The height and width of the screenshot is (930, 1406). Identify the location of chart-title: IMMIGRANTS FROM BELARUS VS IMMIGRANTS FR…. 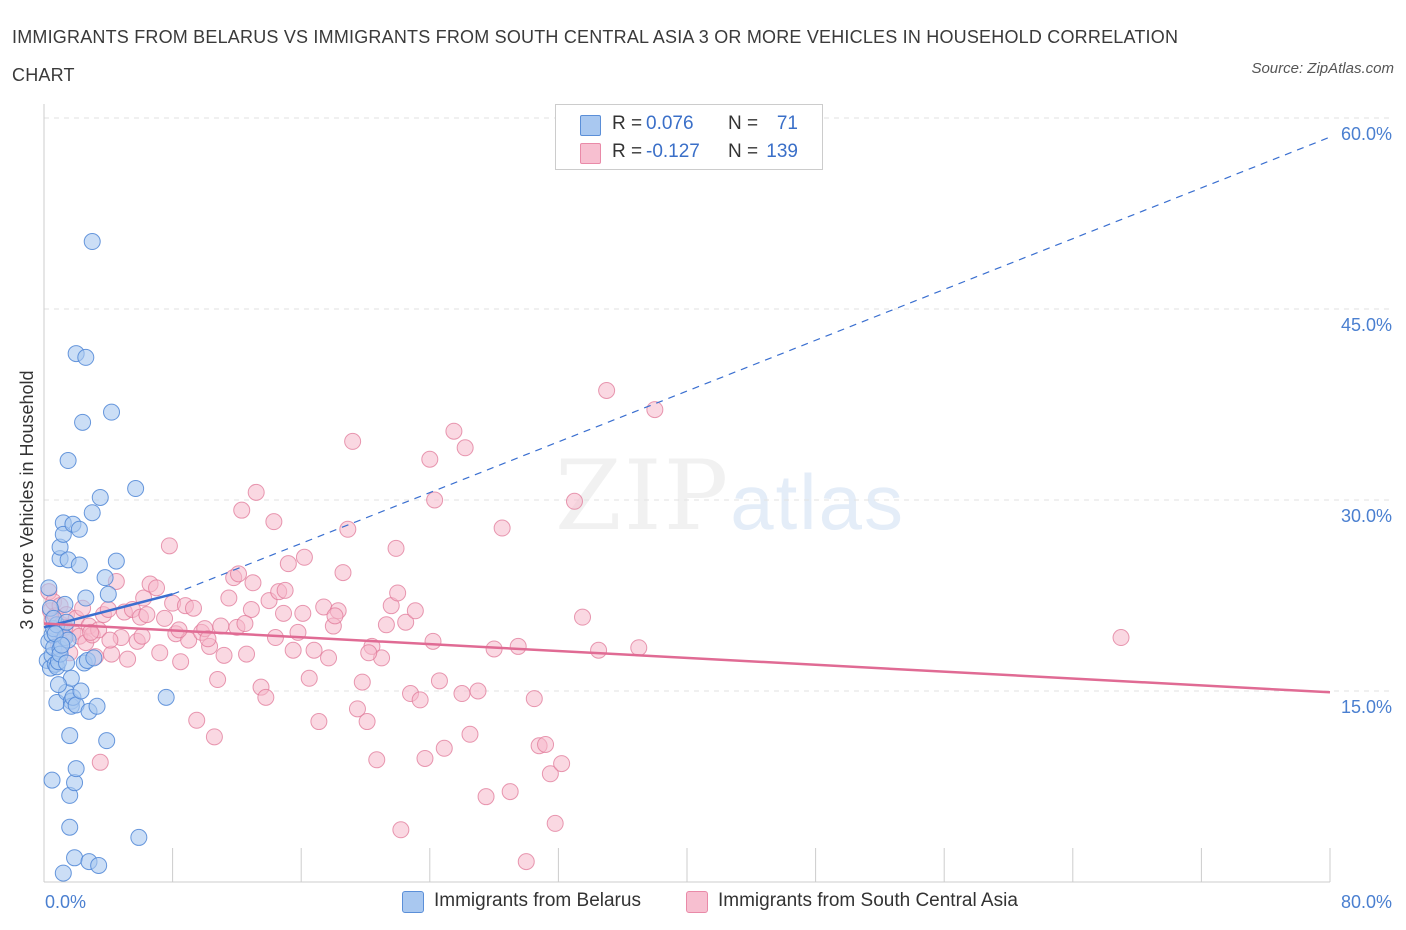
(595, 56).